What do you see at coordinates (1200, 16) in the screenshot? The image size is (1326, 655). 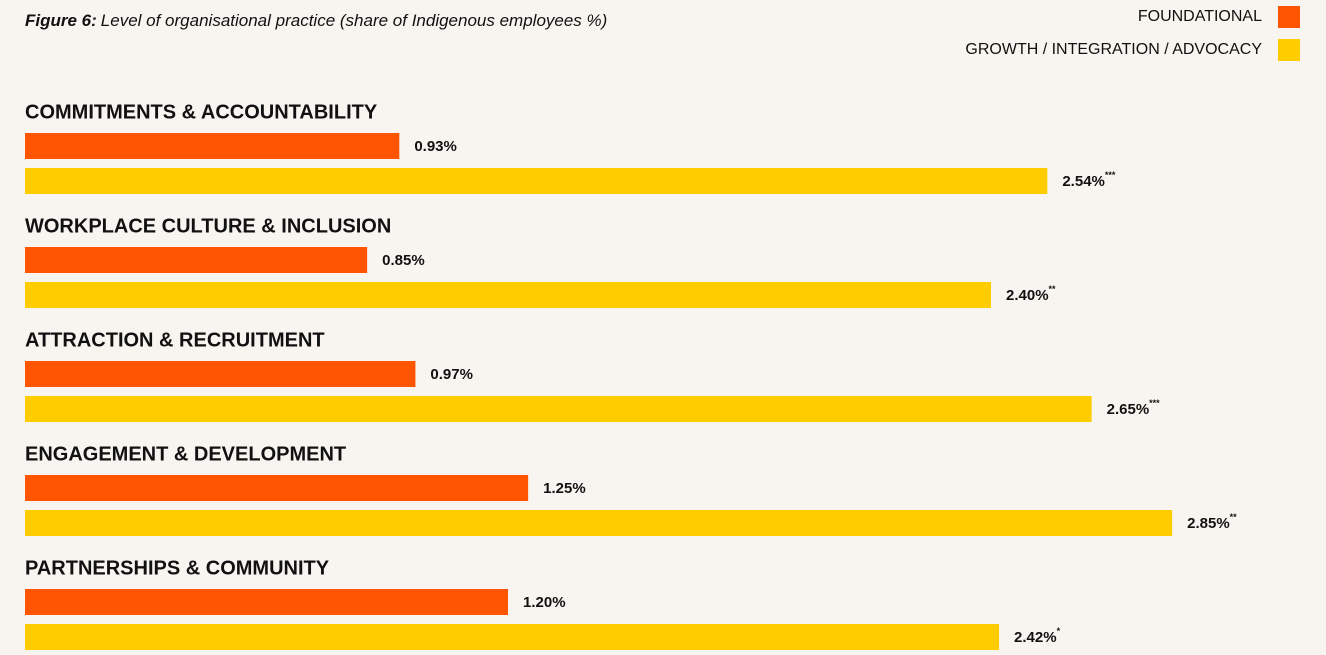 I see `legend-label: FOUNDATIONAL` at bounding box center [1200, 16].